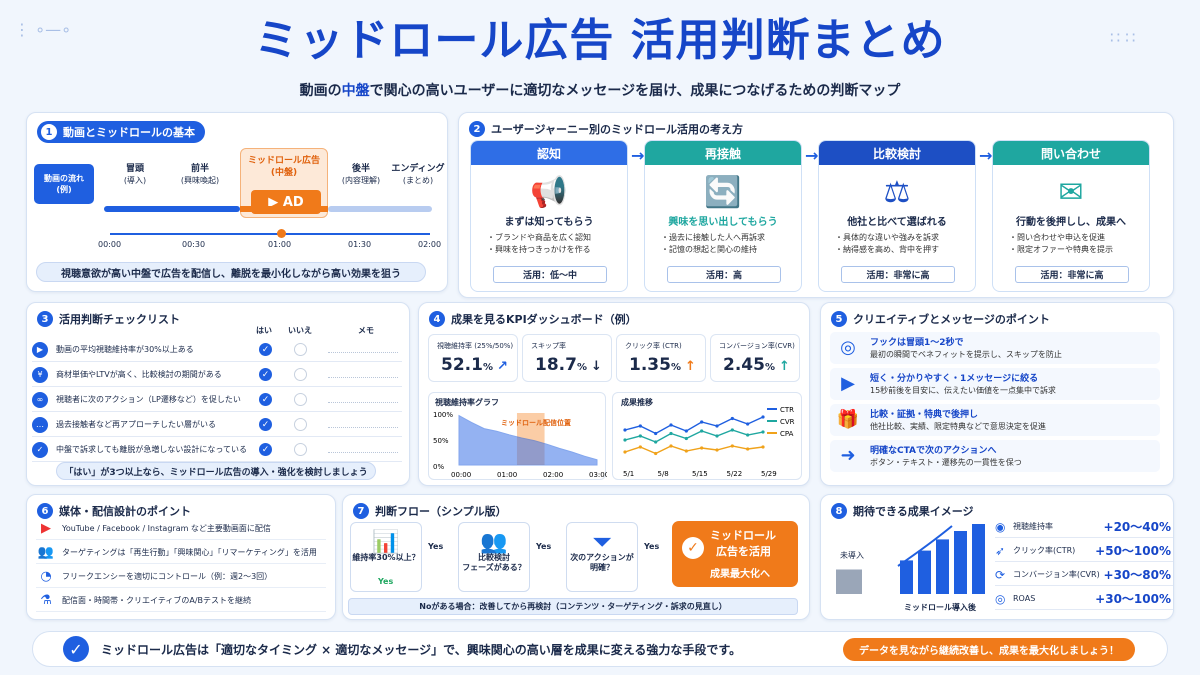 The image size is (1200, 675). I want to click on result-value: +20〜40%, so click(1137, 527).